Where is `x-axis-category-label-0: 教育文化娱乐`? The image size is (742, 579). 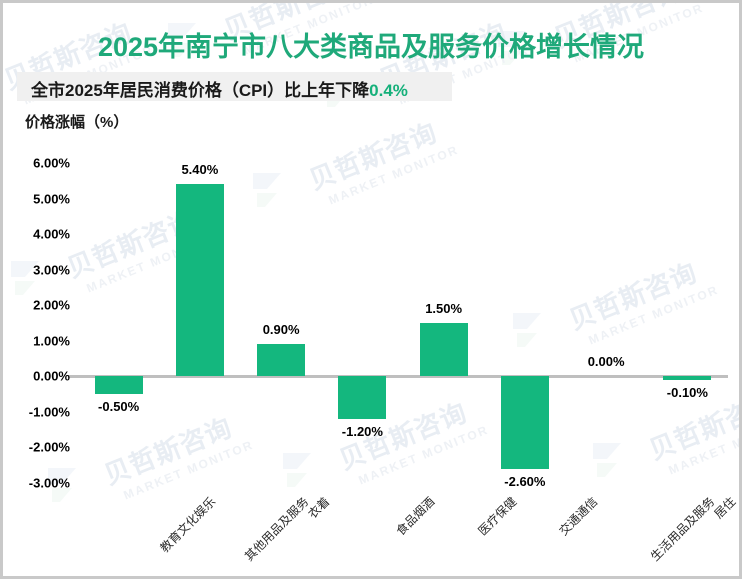 x-axis-category-label-0: 教育文化娱乐 is located at coordinates (187, 525).